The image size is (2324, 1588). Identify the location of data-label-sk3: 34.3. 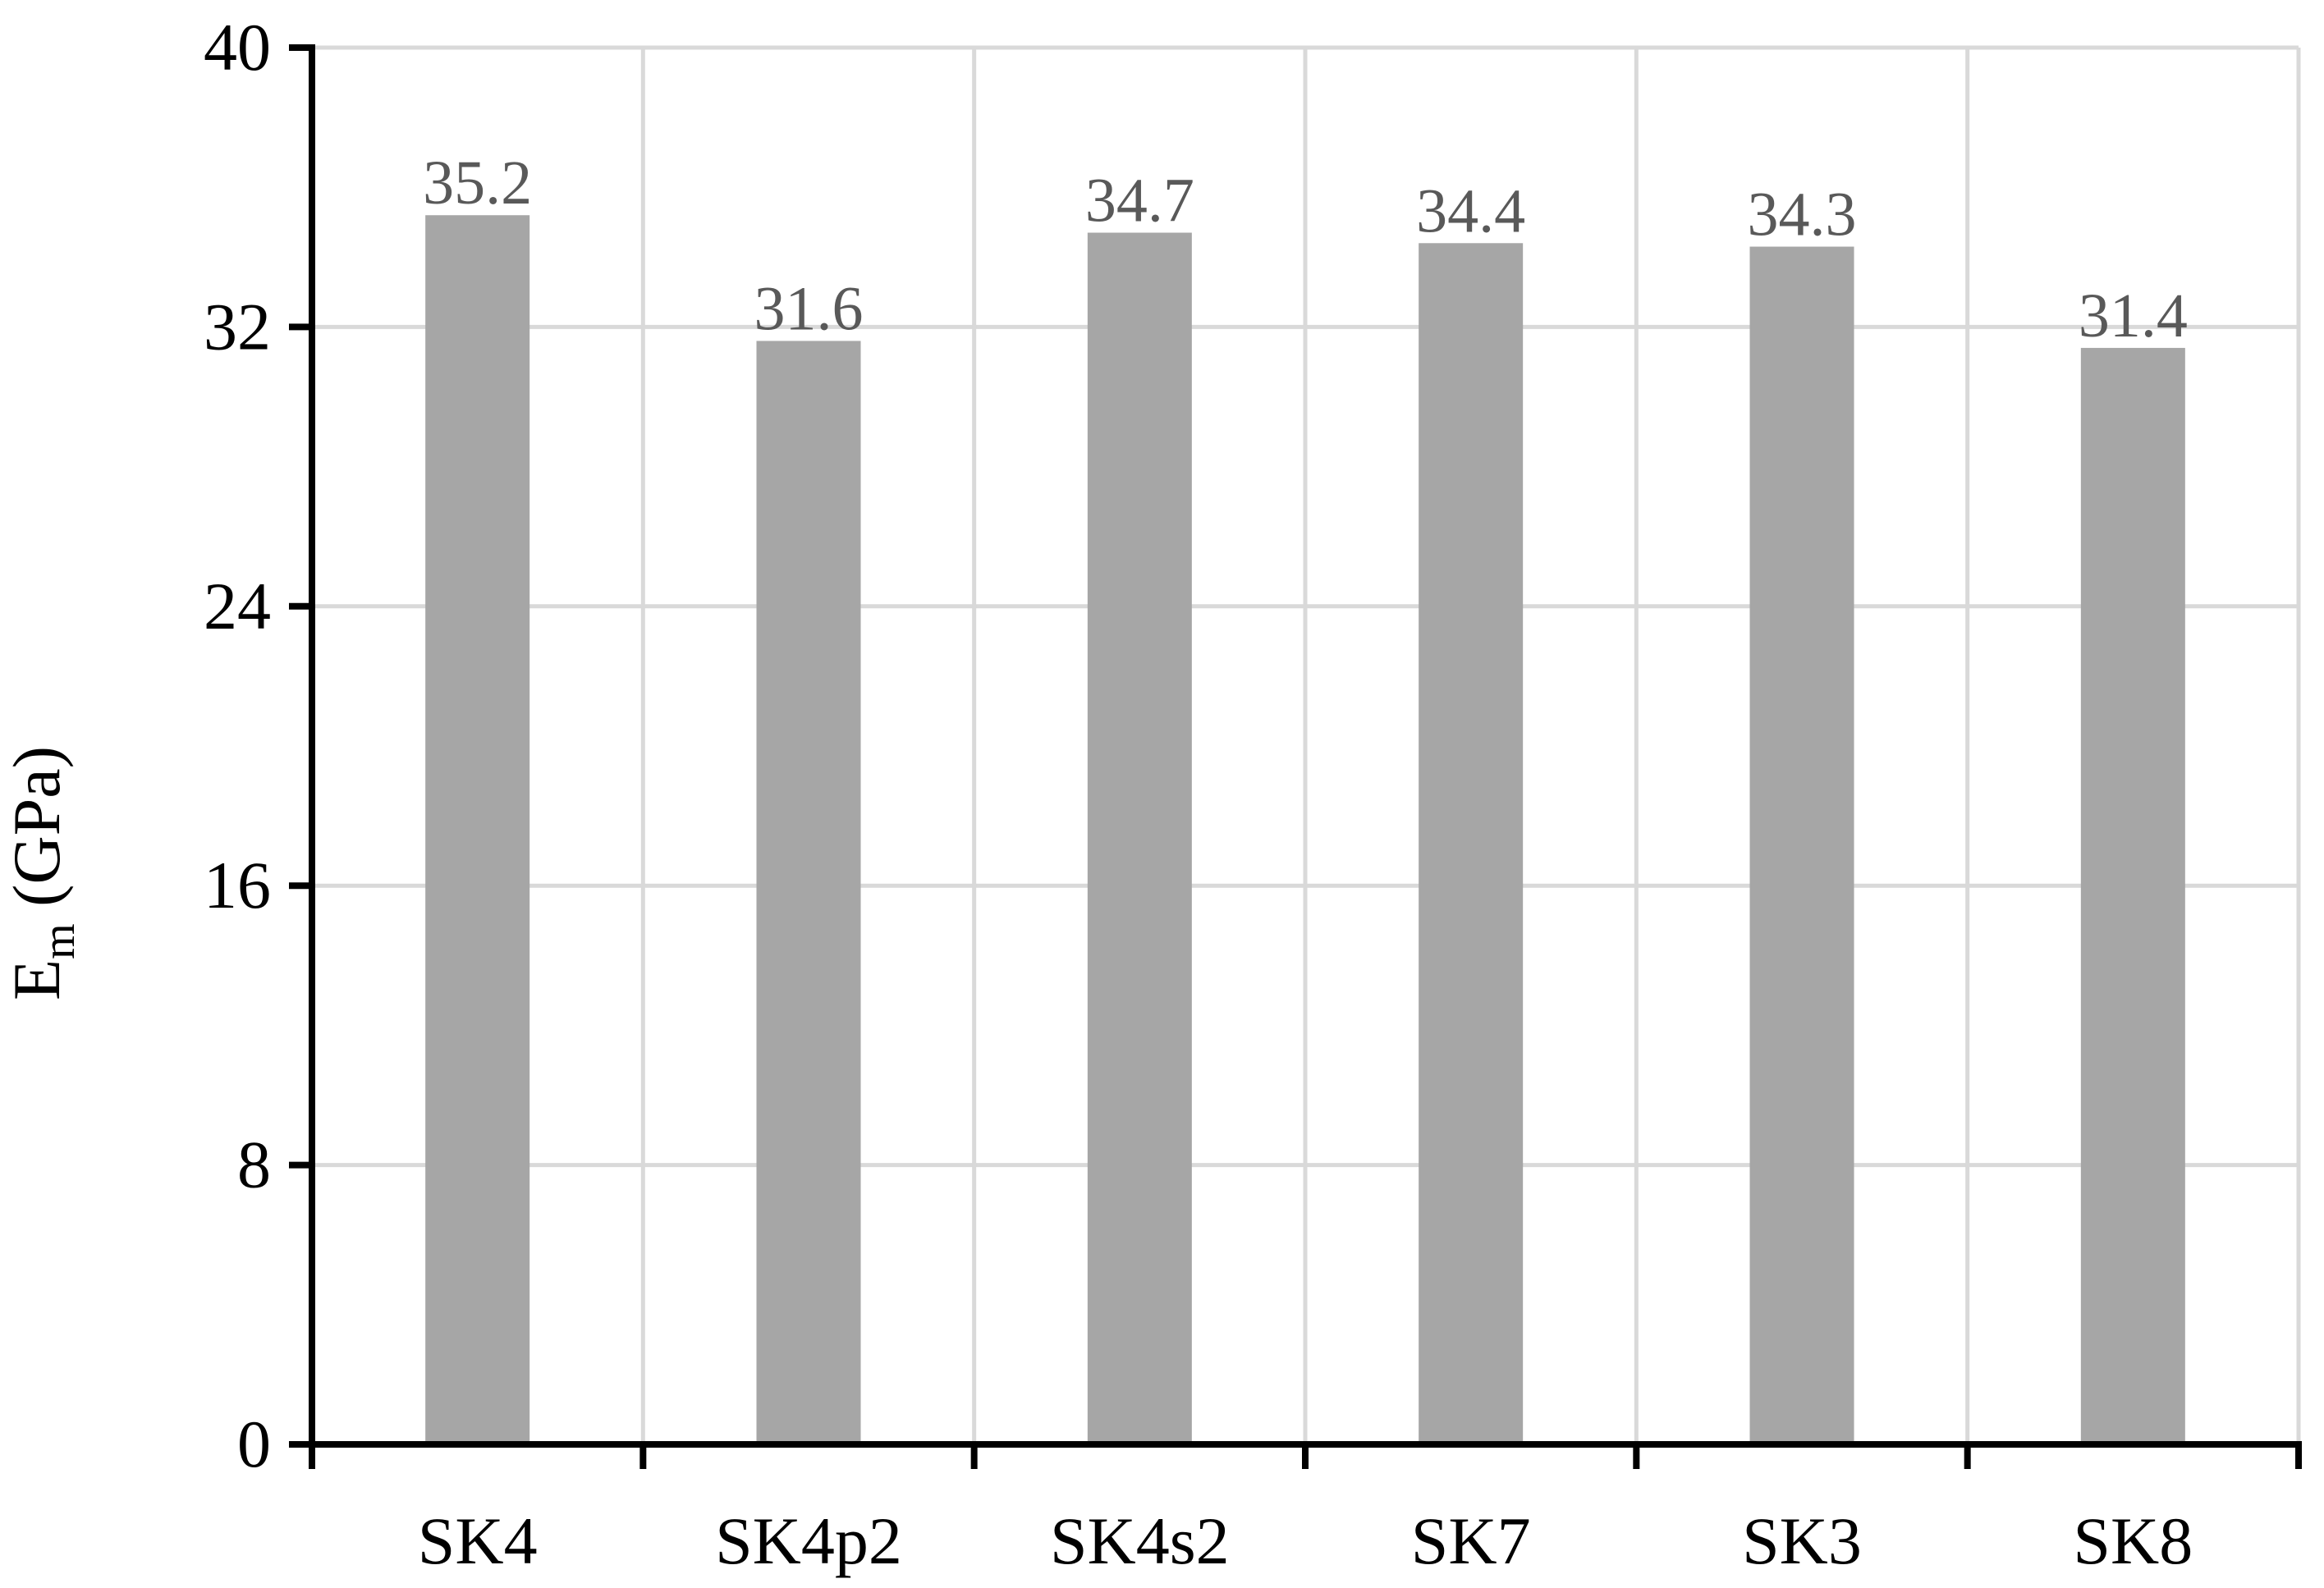
(1802, 215).